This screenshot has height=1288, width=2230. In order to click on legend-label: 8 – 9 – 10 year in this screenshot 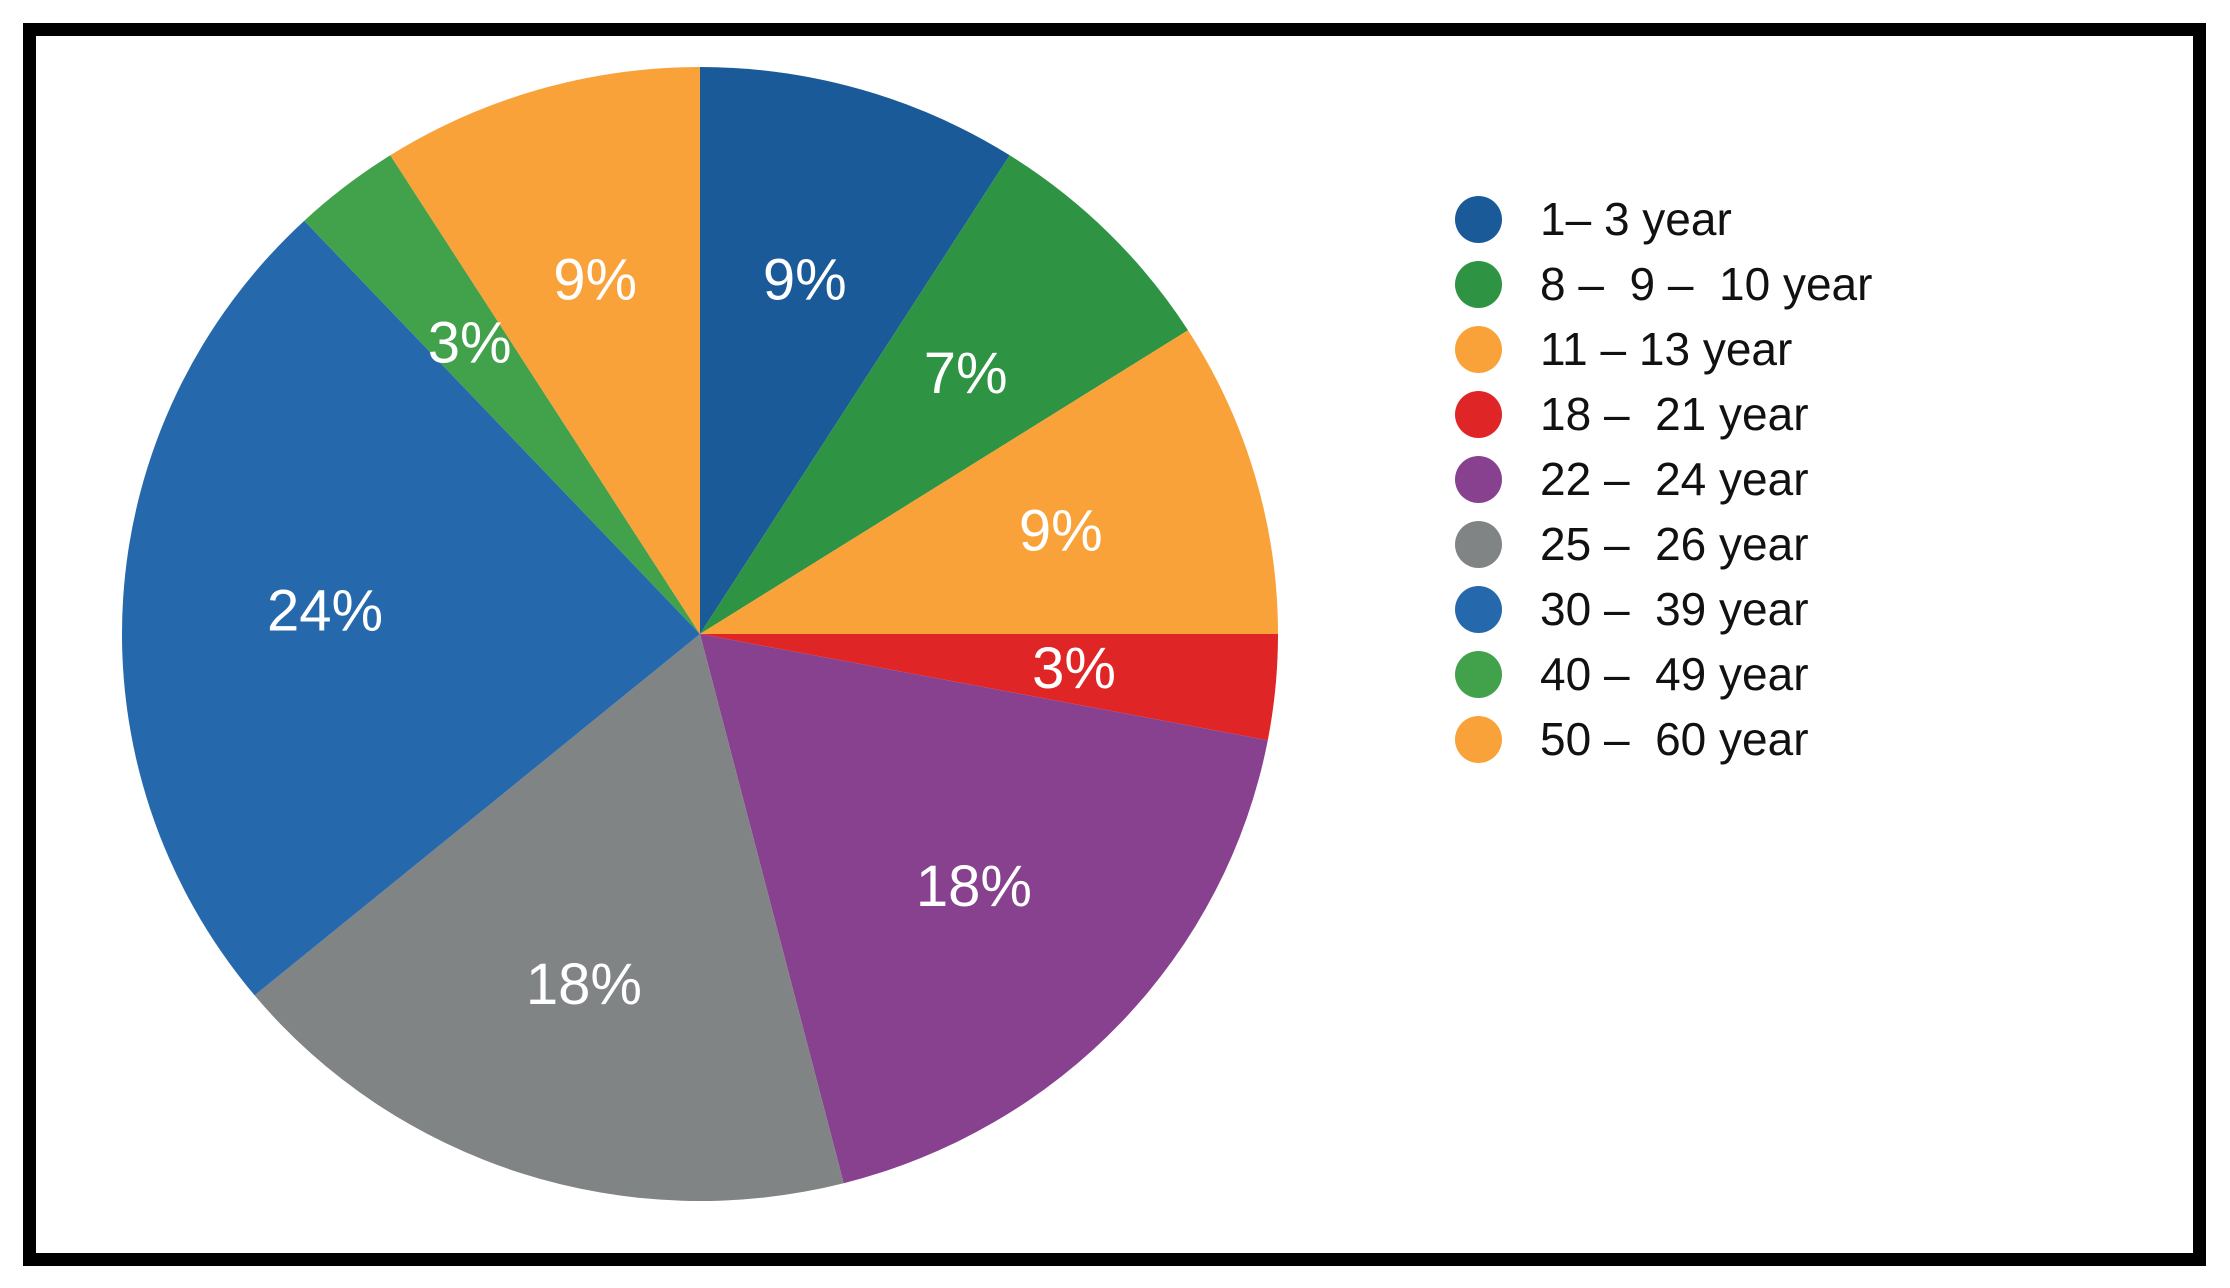, I will do `click(1706, 284)`.